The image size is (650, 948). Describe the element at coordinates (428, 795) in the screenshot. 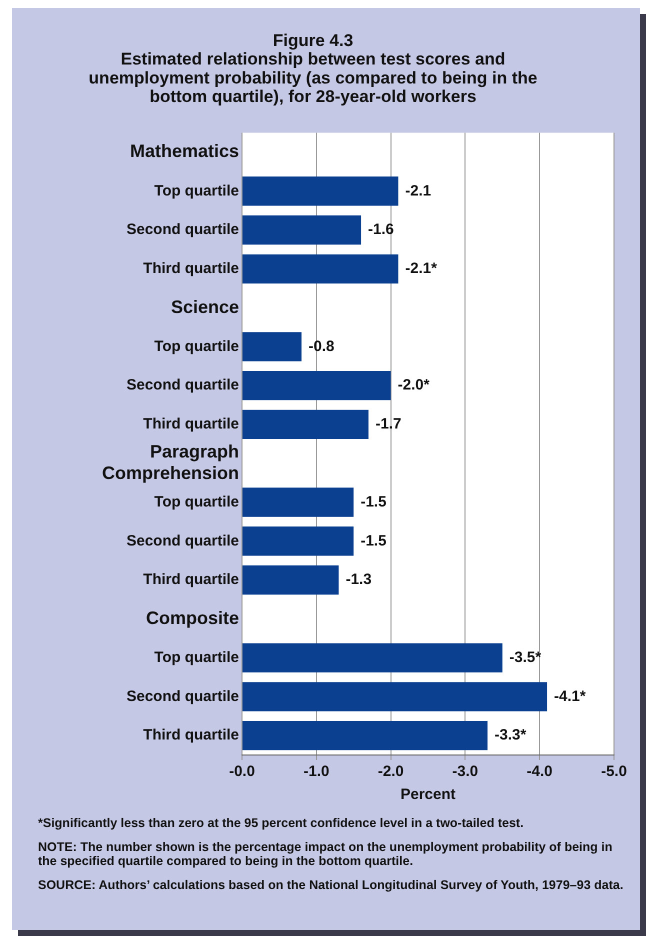

I see `x-axis-title: Percent` at that location.